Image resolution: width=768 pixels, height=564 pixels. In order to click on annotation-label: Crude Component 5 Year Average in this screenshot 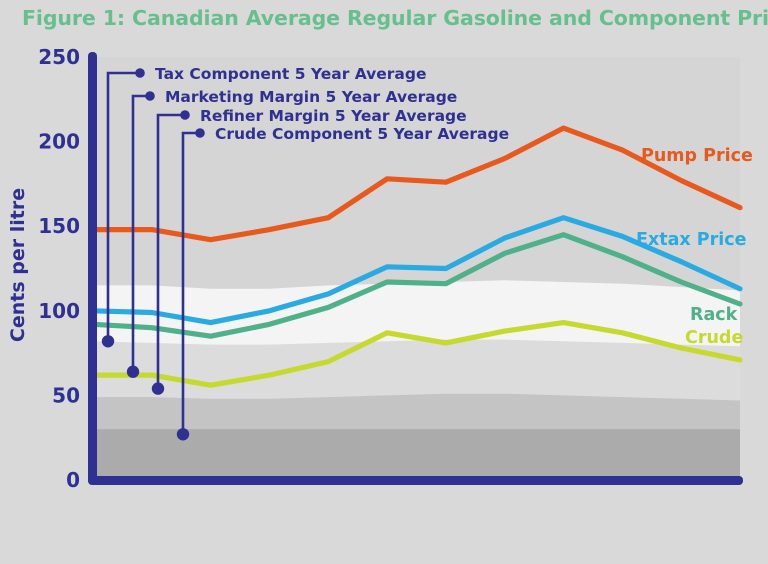, I will do `click(362, 134)`.